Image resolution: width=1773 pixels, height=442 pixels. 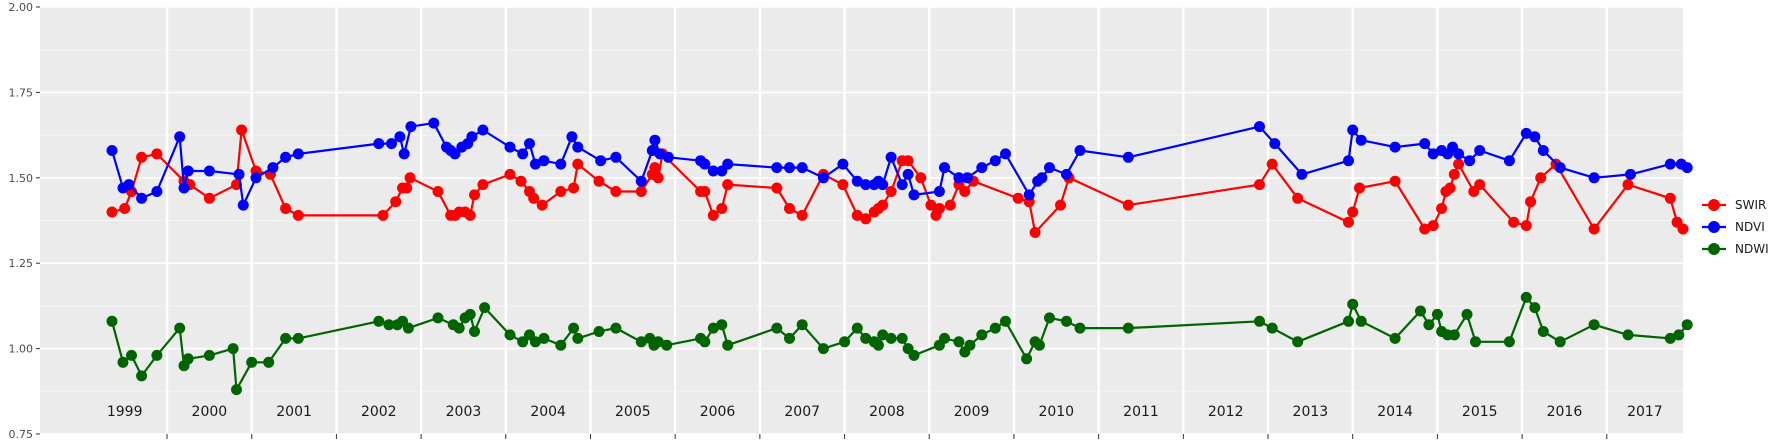 I want to click on x-year-label: 2000, so click(x=210, y=412).